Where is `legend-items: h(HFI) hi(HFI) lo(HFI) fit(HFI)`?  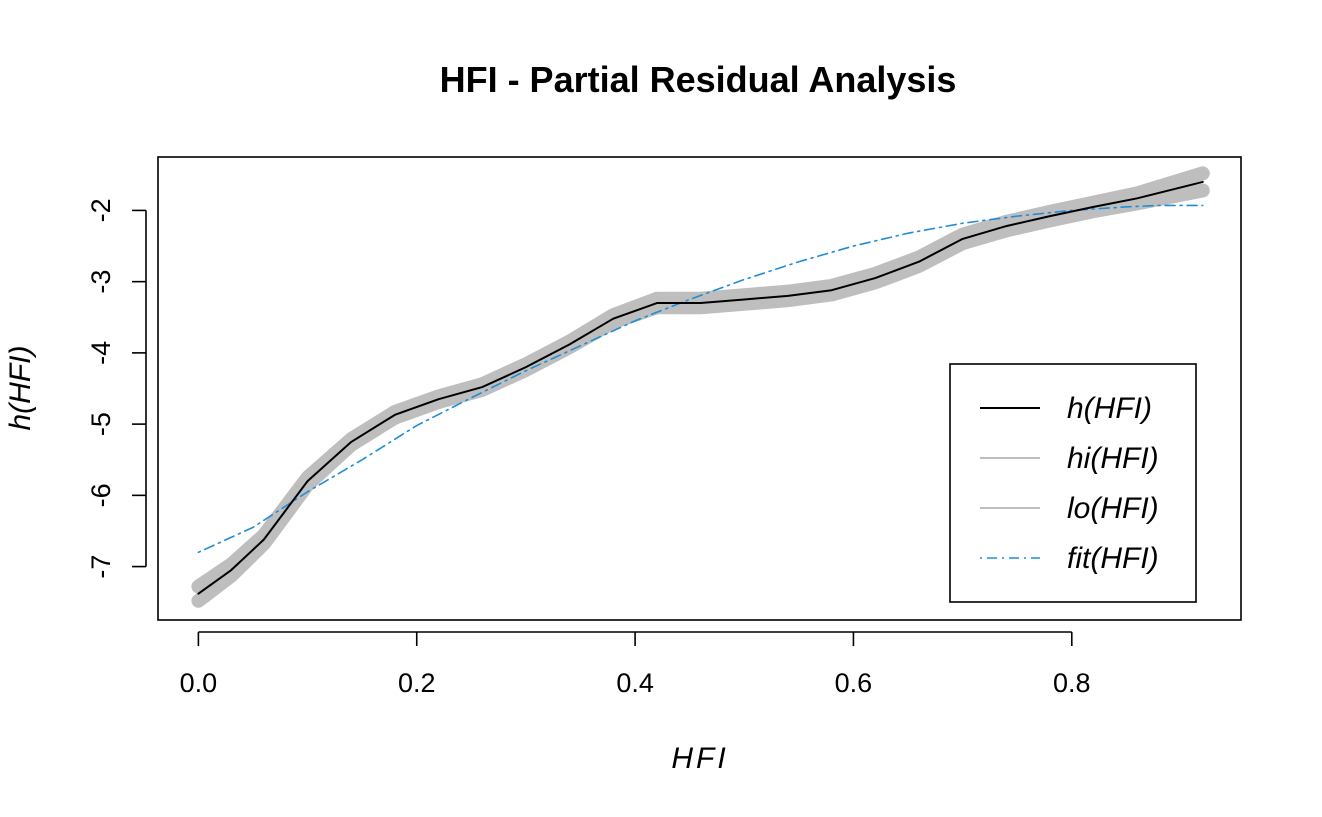
legend-items: h(HFI) hi(HFI) lo(HFI) fit(HFI) is located at coordinates (1069, 483).